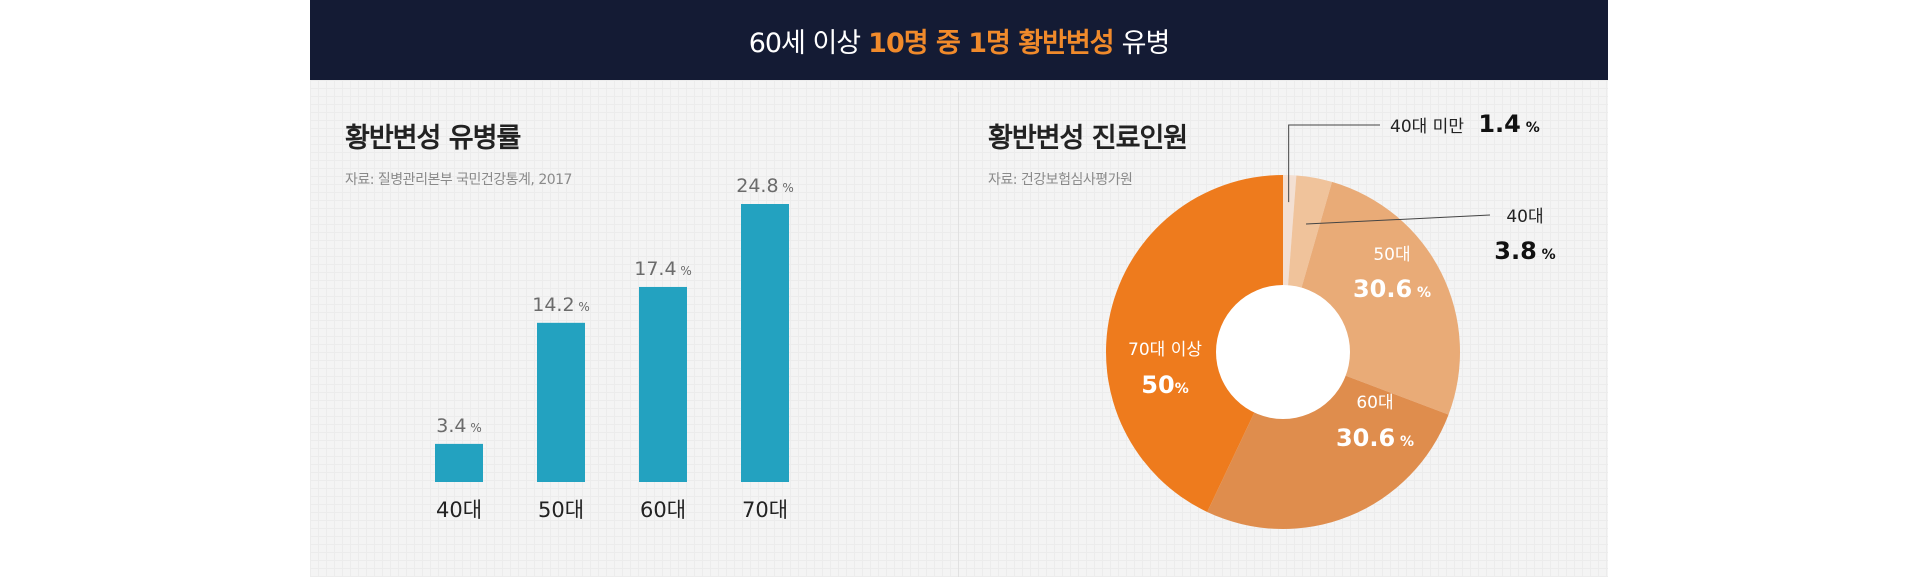 The width and height of the screenshot is (1920, 577). I want to click on bar-value-label: 17.4 %, so click(663, 269).